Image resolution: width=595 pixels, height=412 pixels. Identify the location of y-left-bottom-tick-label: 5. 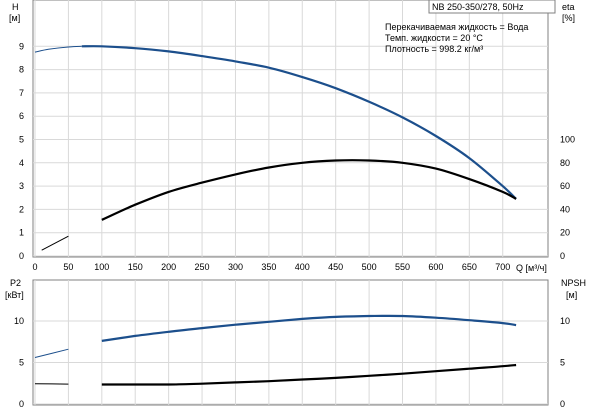
(21, 363).